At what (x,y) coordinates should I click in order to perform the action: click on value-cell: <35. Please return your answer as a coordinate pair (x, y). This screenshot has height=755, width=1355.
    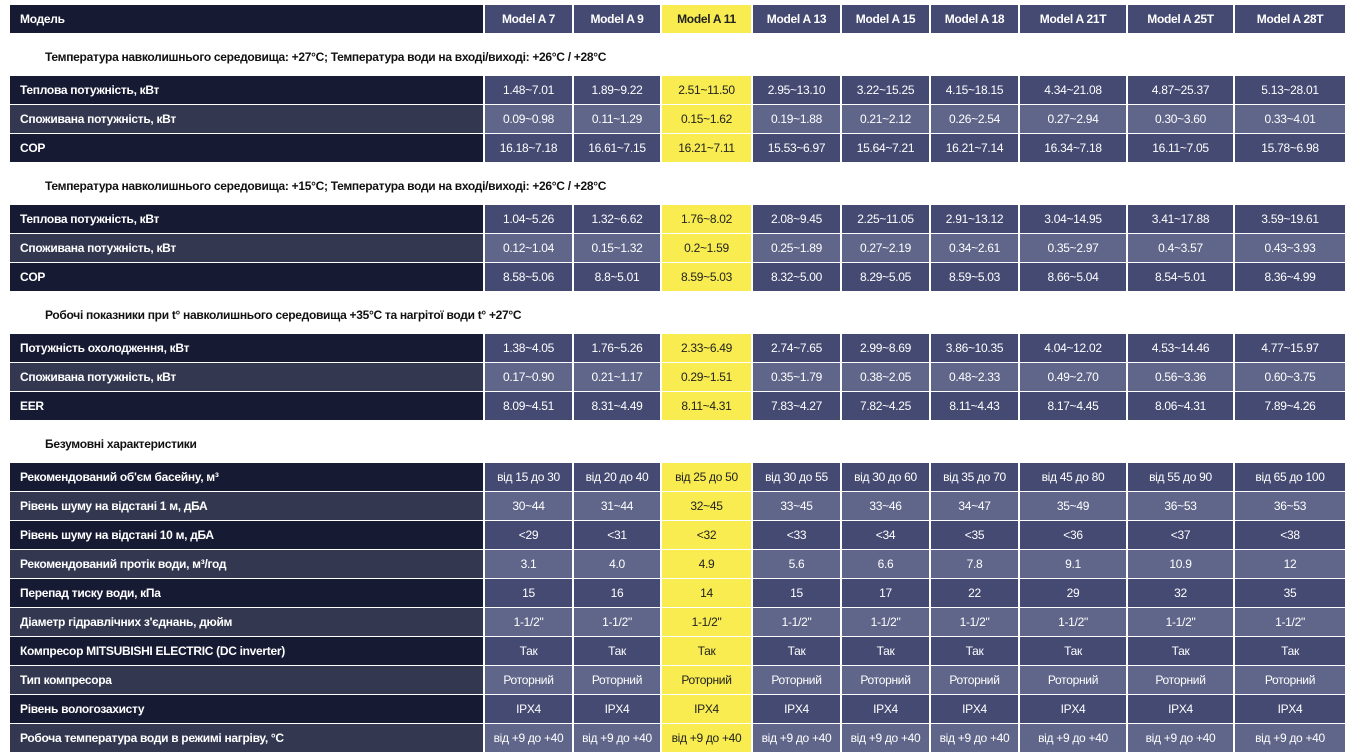
    Looking at the image, I should click on (974, 535).